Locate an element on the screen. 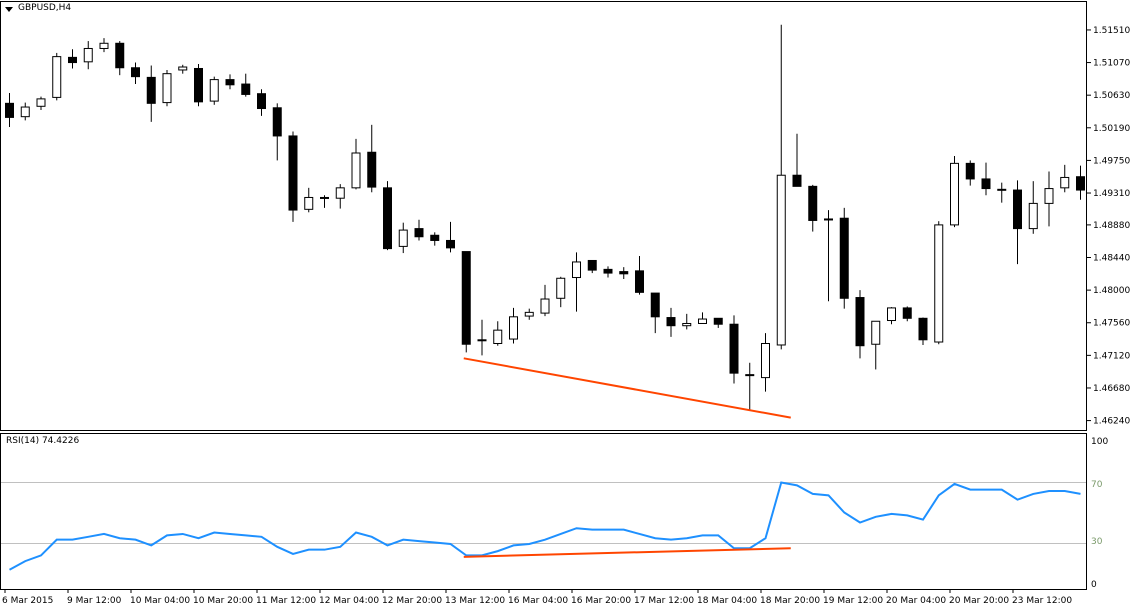 The width and height of the screenshot is (1130, 615). rsi-title: RSI(14) 74.4226 is located at coordinates (43, 441).